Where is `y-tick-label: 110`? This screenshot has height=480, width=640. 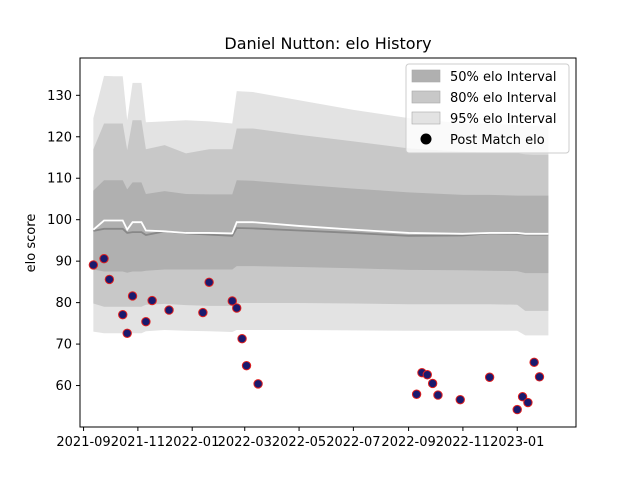 y-tick-label: 110 is located at coordinates (59, 179).